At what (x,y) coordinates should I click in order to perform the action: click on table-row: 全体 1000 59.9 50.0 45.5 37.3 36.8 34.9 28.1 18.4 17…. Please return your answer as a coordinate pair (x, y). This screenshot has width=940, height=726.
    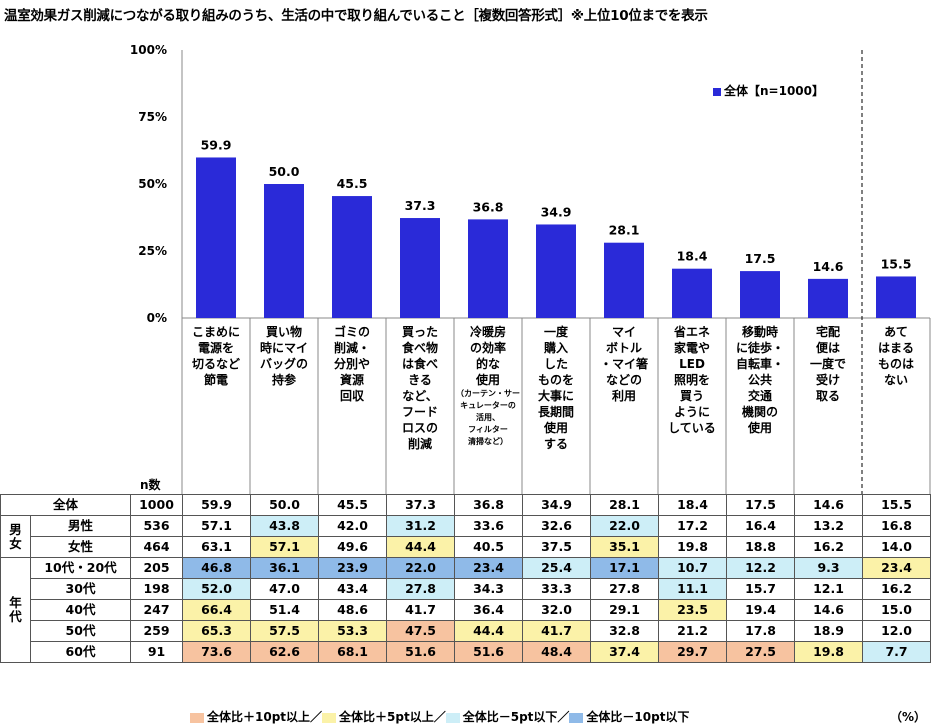
    Looking at the image, I should click on (466, 505).